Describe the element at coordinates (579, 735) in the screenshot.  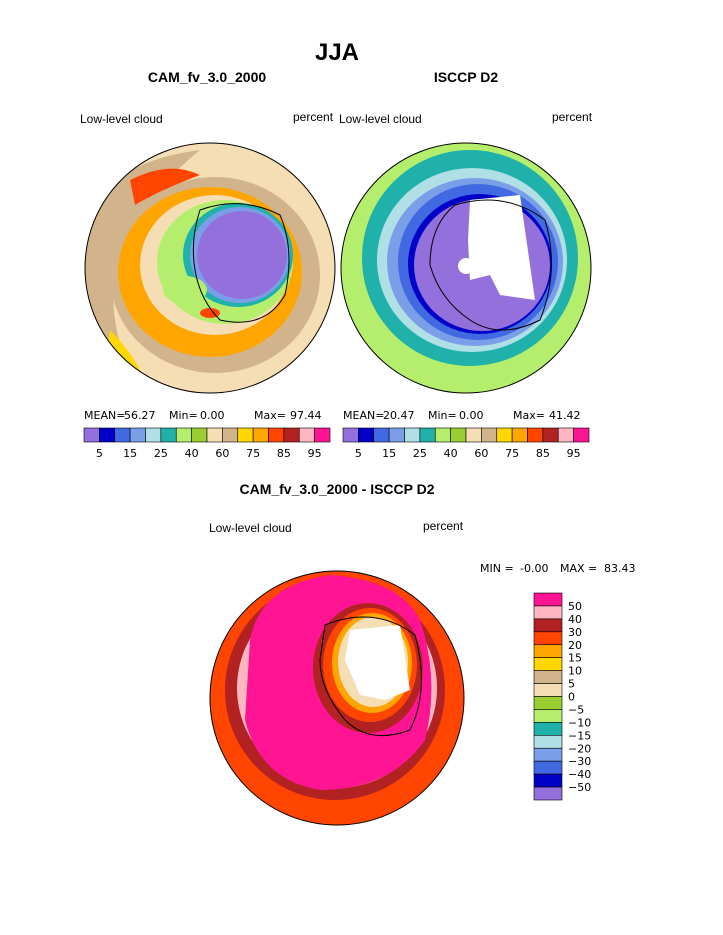
I see `colorbar-label: −15` at that location.